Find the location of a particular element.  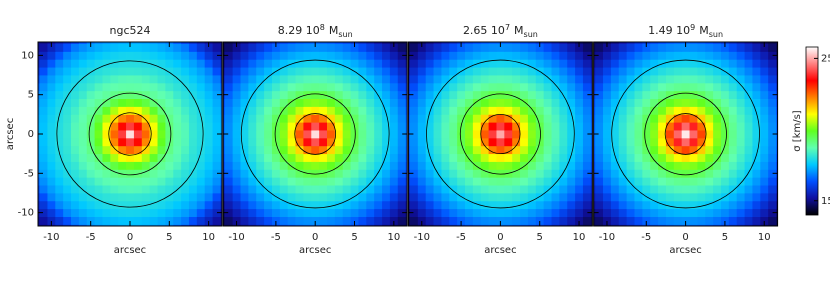

title-text: 1.49 10 is located at coordinates (669, 30).